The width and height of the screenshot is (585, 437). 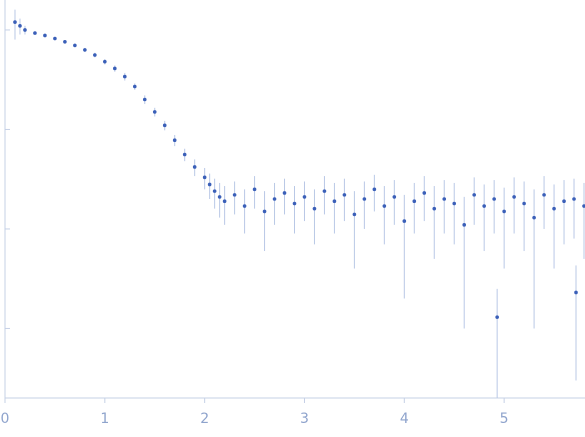 What do you see at coordinates (5, 419) in the screenshot?
I see `x-tick-label: 0` at bounding box center [5, 419].